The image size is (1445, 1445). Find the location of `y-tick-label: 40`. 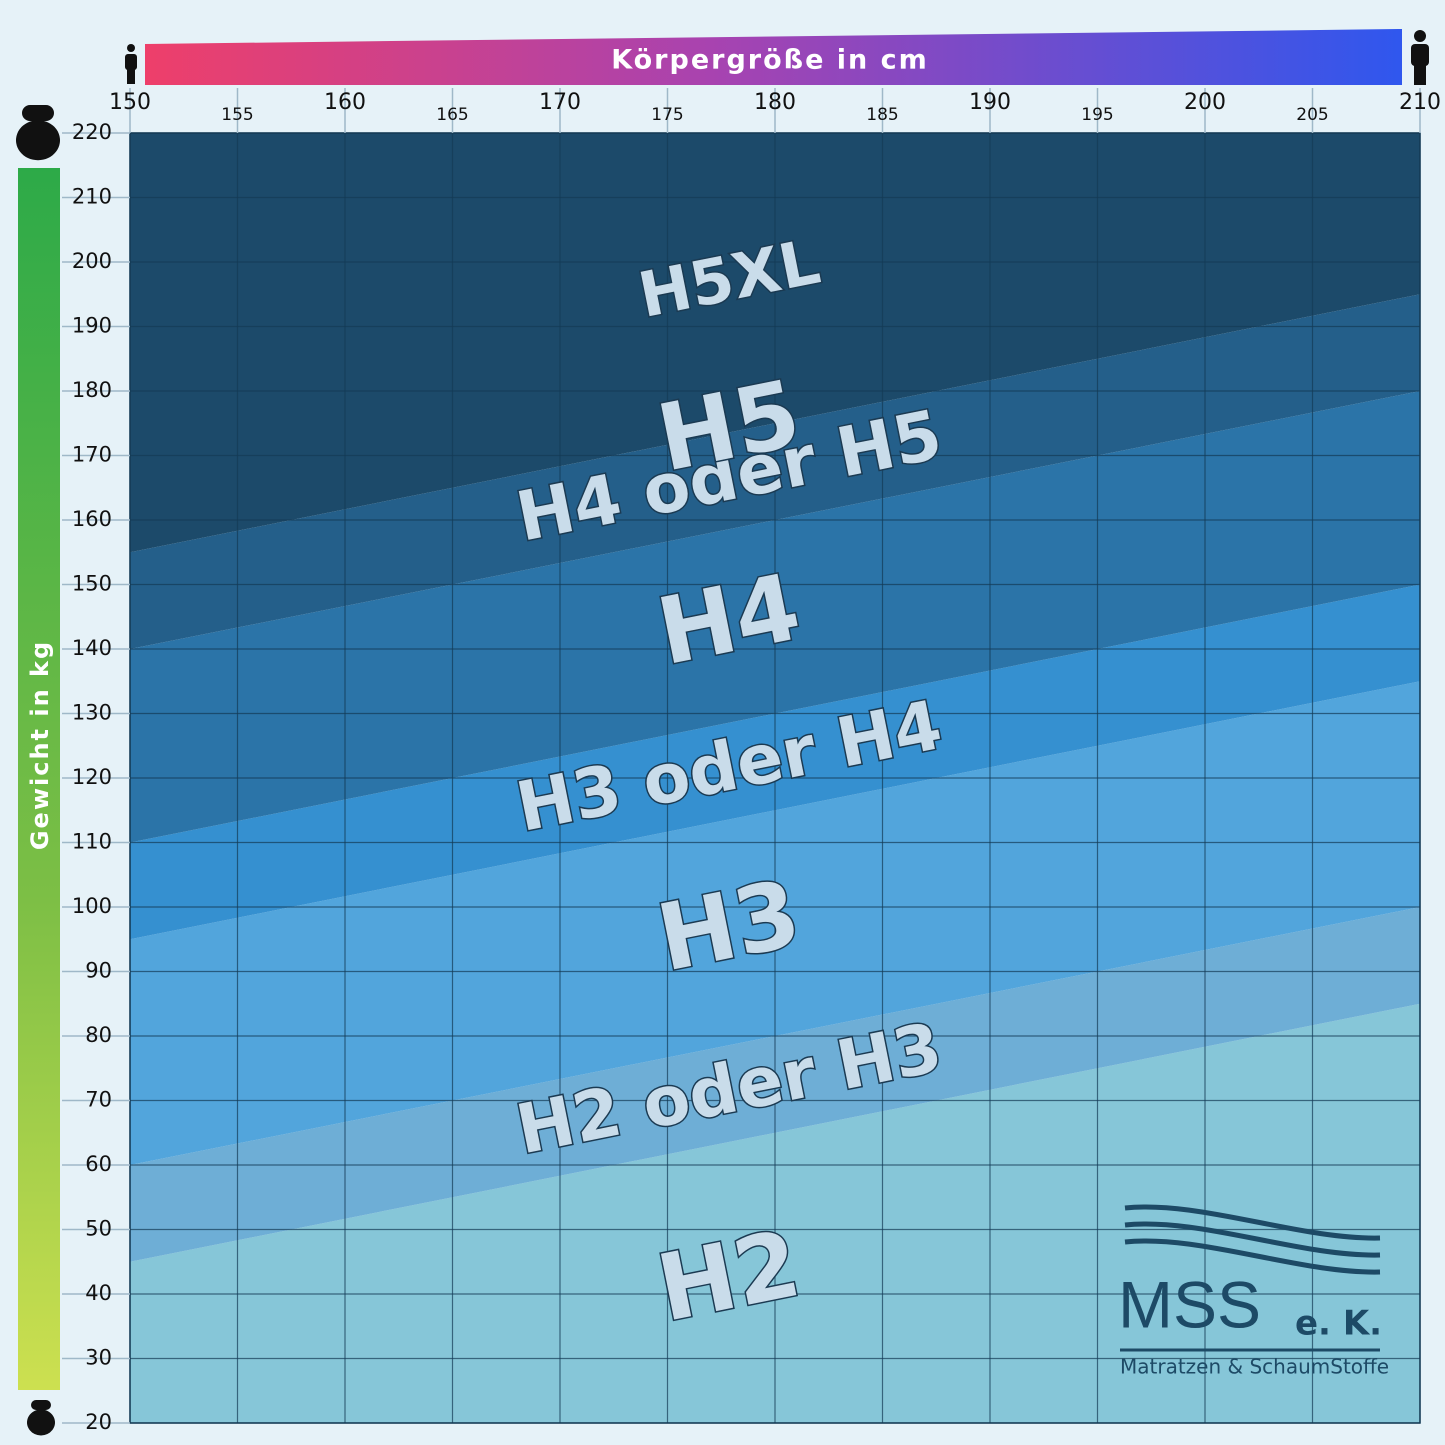

y-tick-label: 40 is located at coordinates (98, 1293).